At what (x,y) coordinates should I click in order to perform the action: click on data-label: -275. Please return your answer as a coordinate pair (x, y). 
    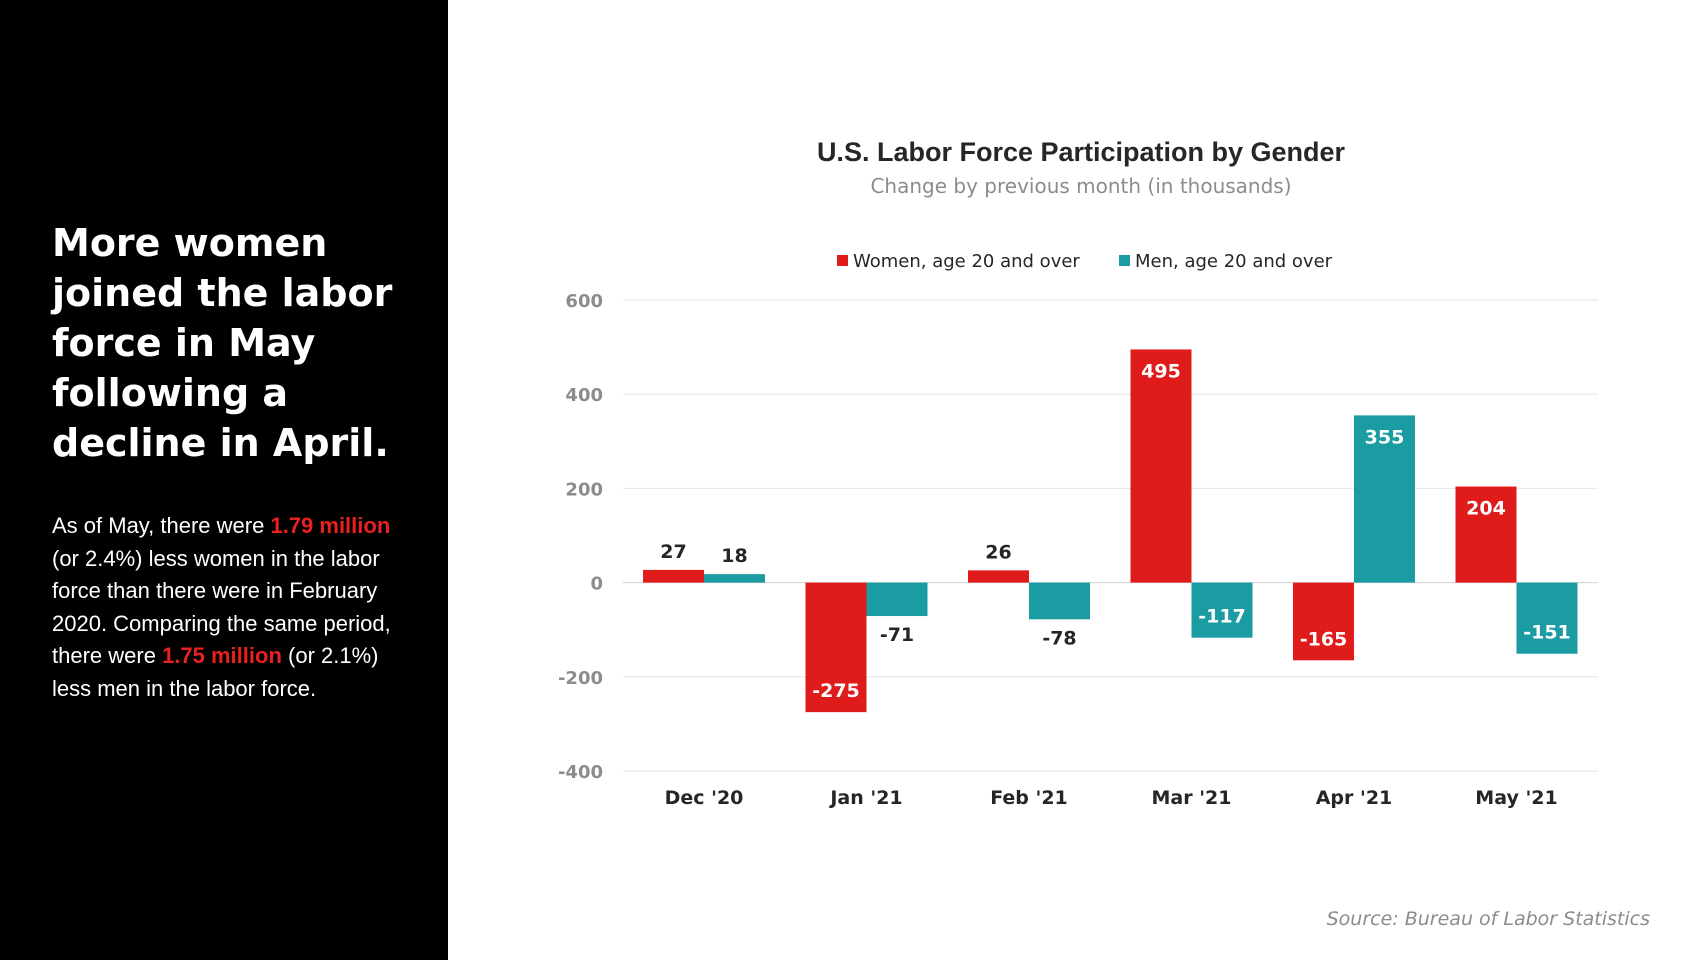
    Looking at the image, I should click on (836, 691).